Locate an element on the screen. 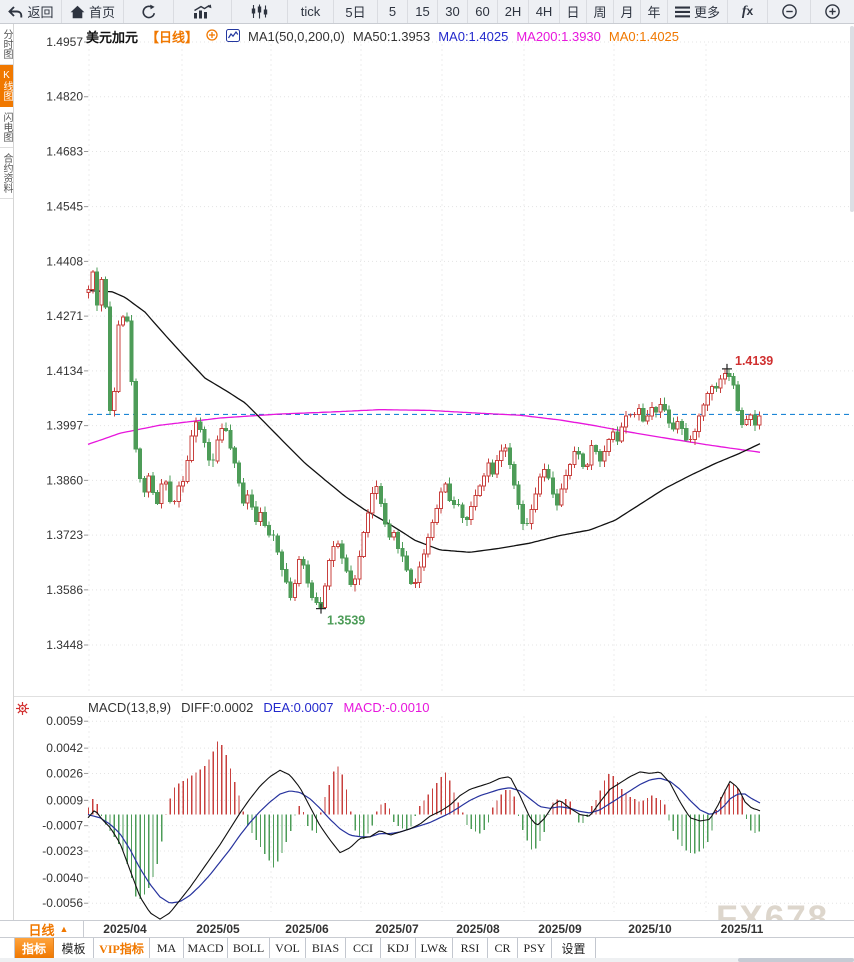  macd-settings-gear-icon is located at coordinates (22, 711).